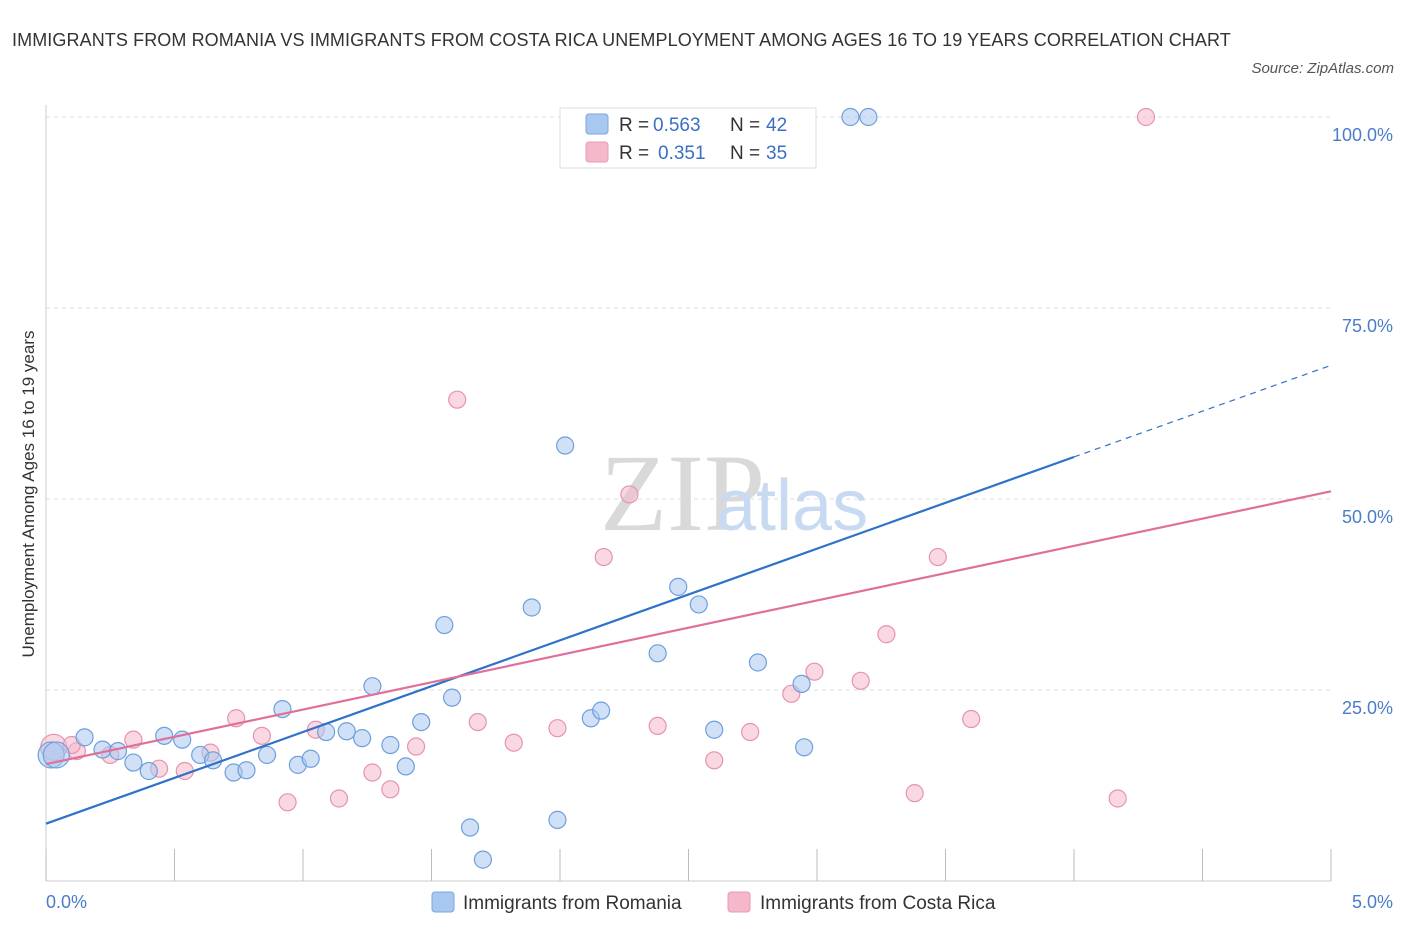 The width and height of the screenshot is (1406, 930). Describe the element at coordinates (597, 152) in the screenshot. I see `legend-swatch-costa-rica` at that location.